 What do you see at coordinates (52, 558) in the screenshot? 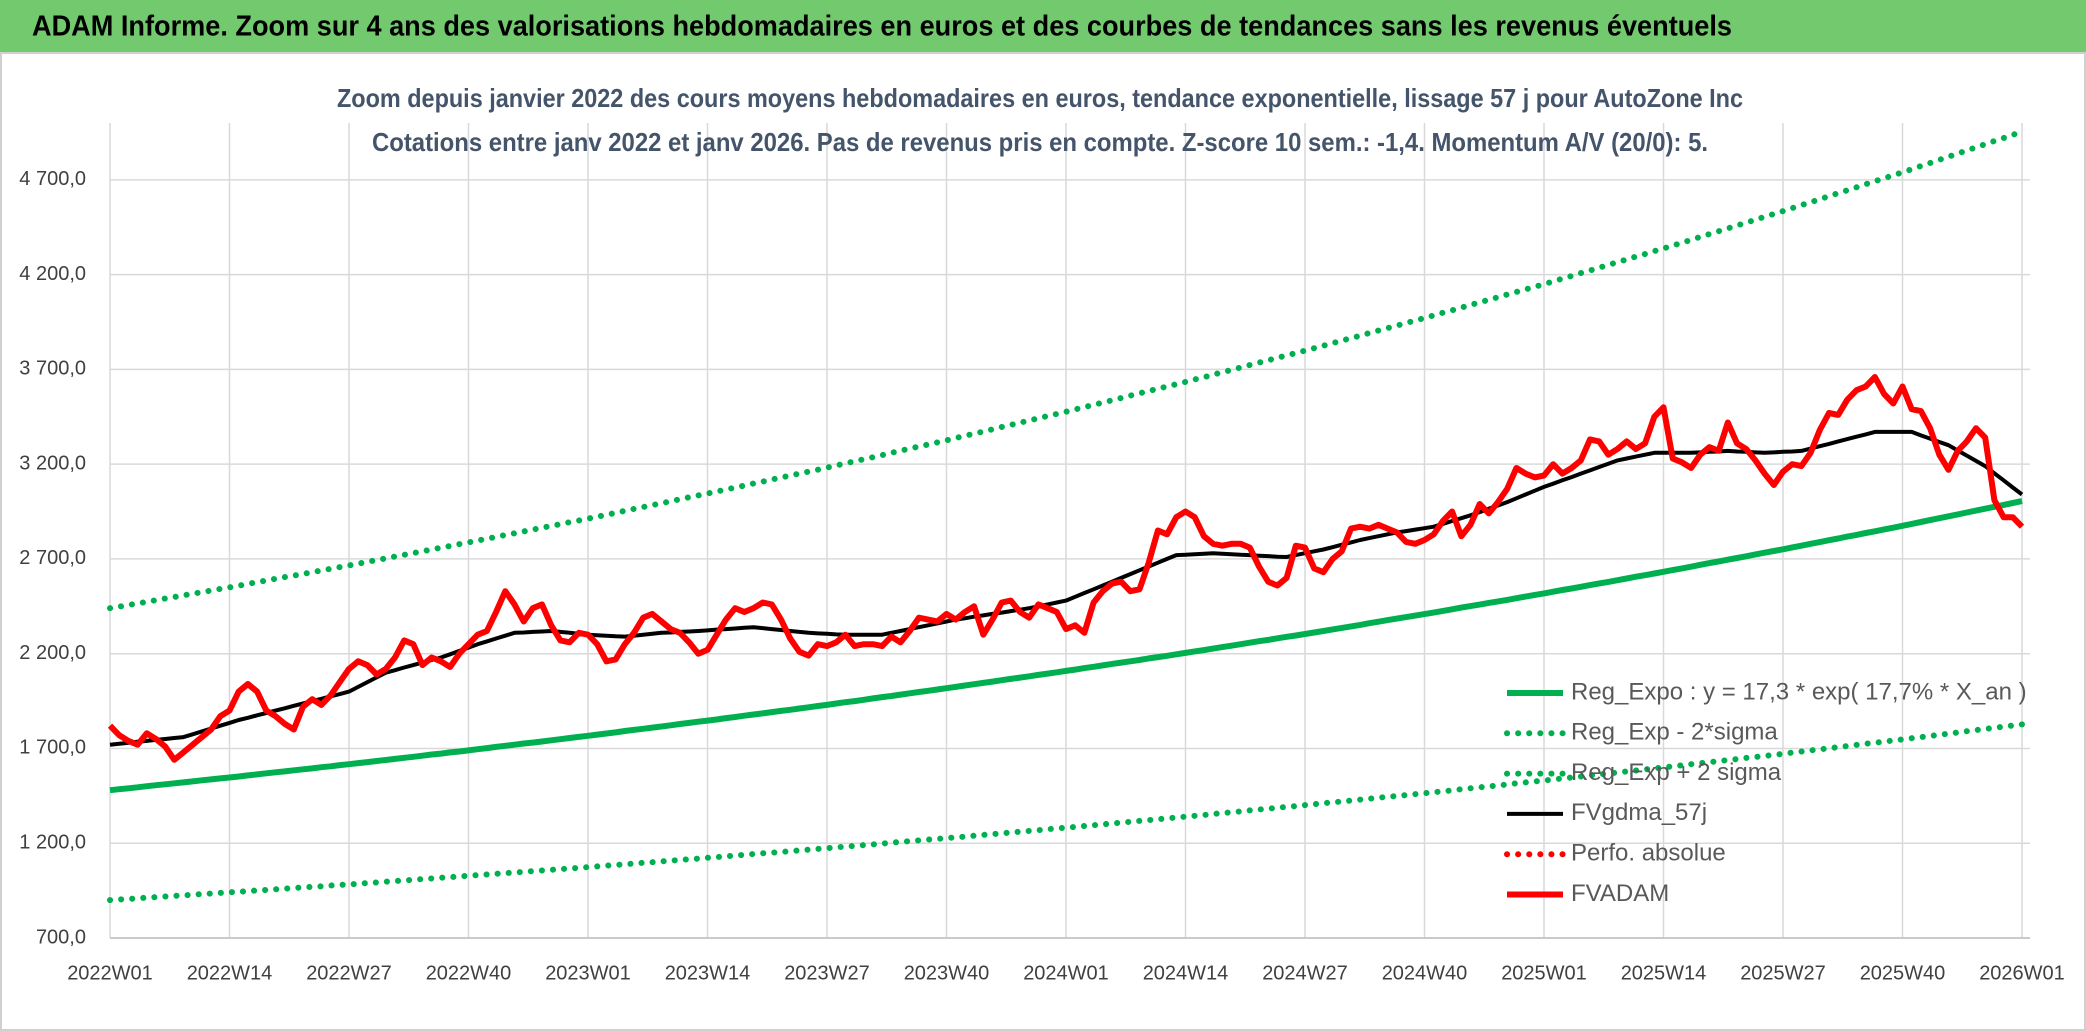
I see `y-tick-label: 2 700,0` at bounding box center [52, 558].